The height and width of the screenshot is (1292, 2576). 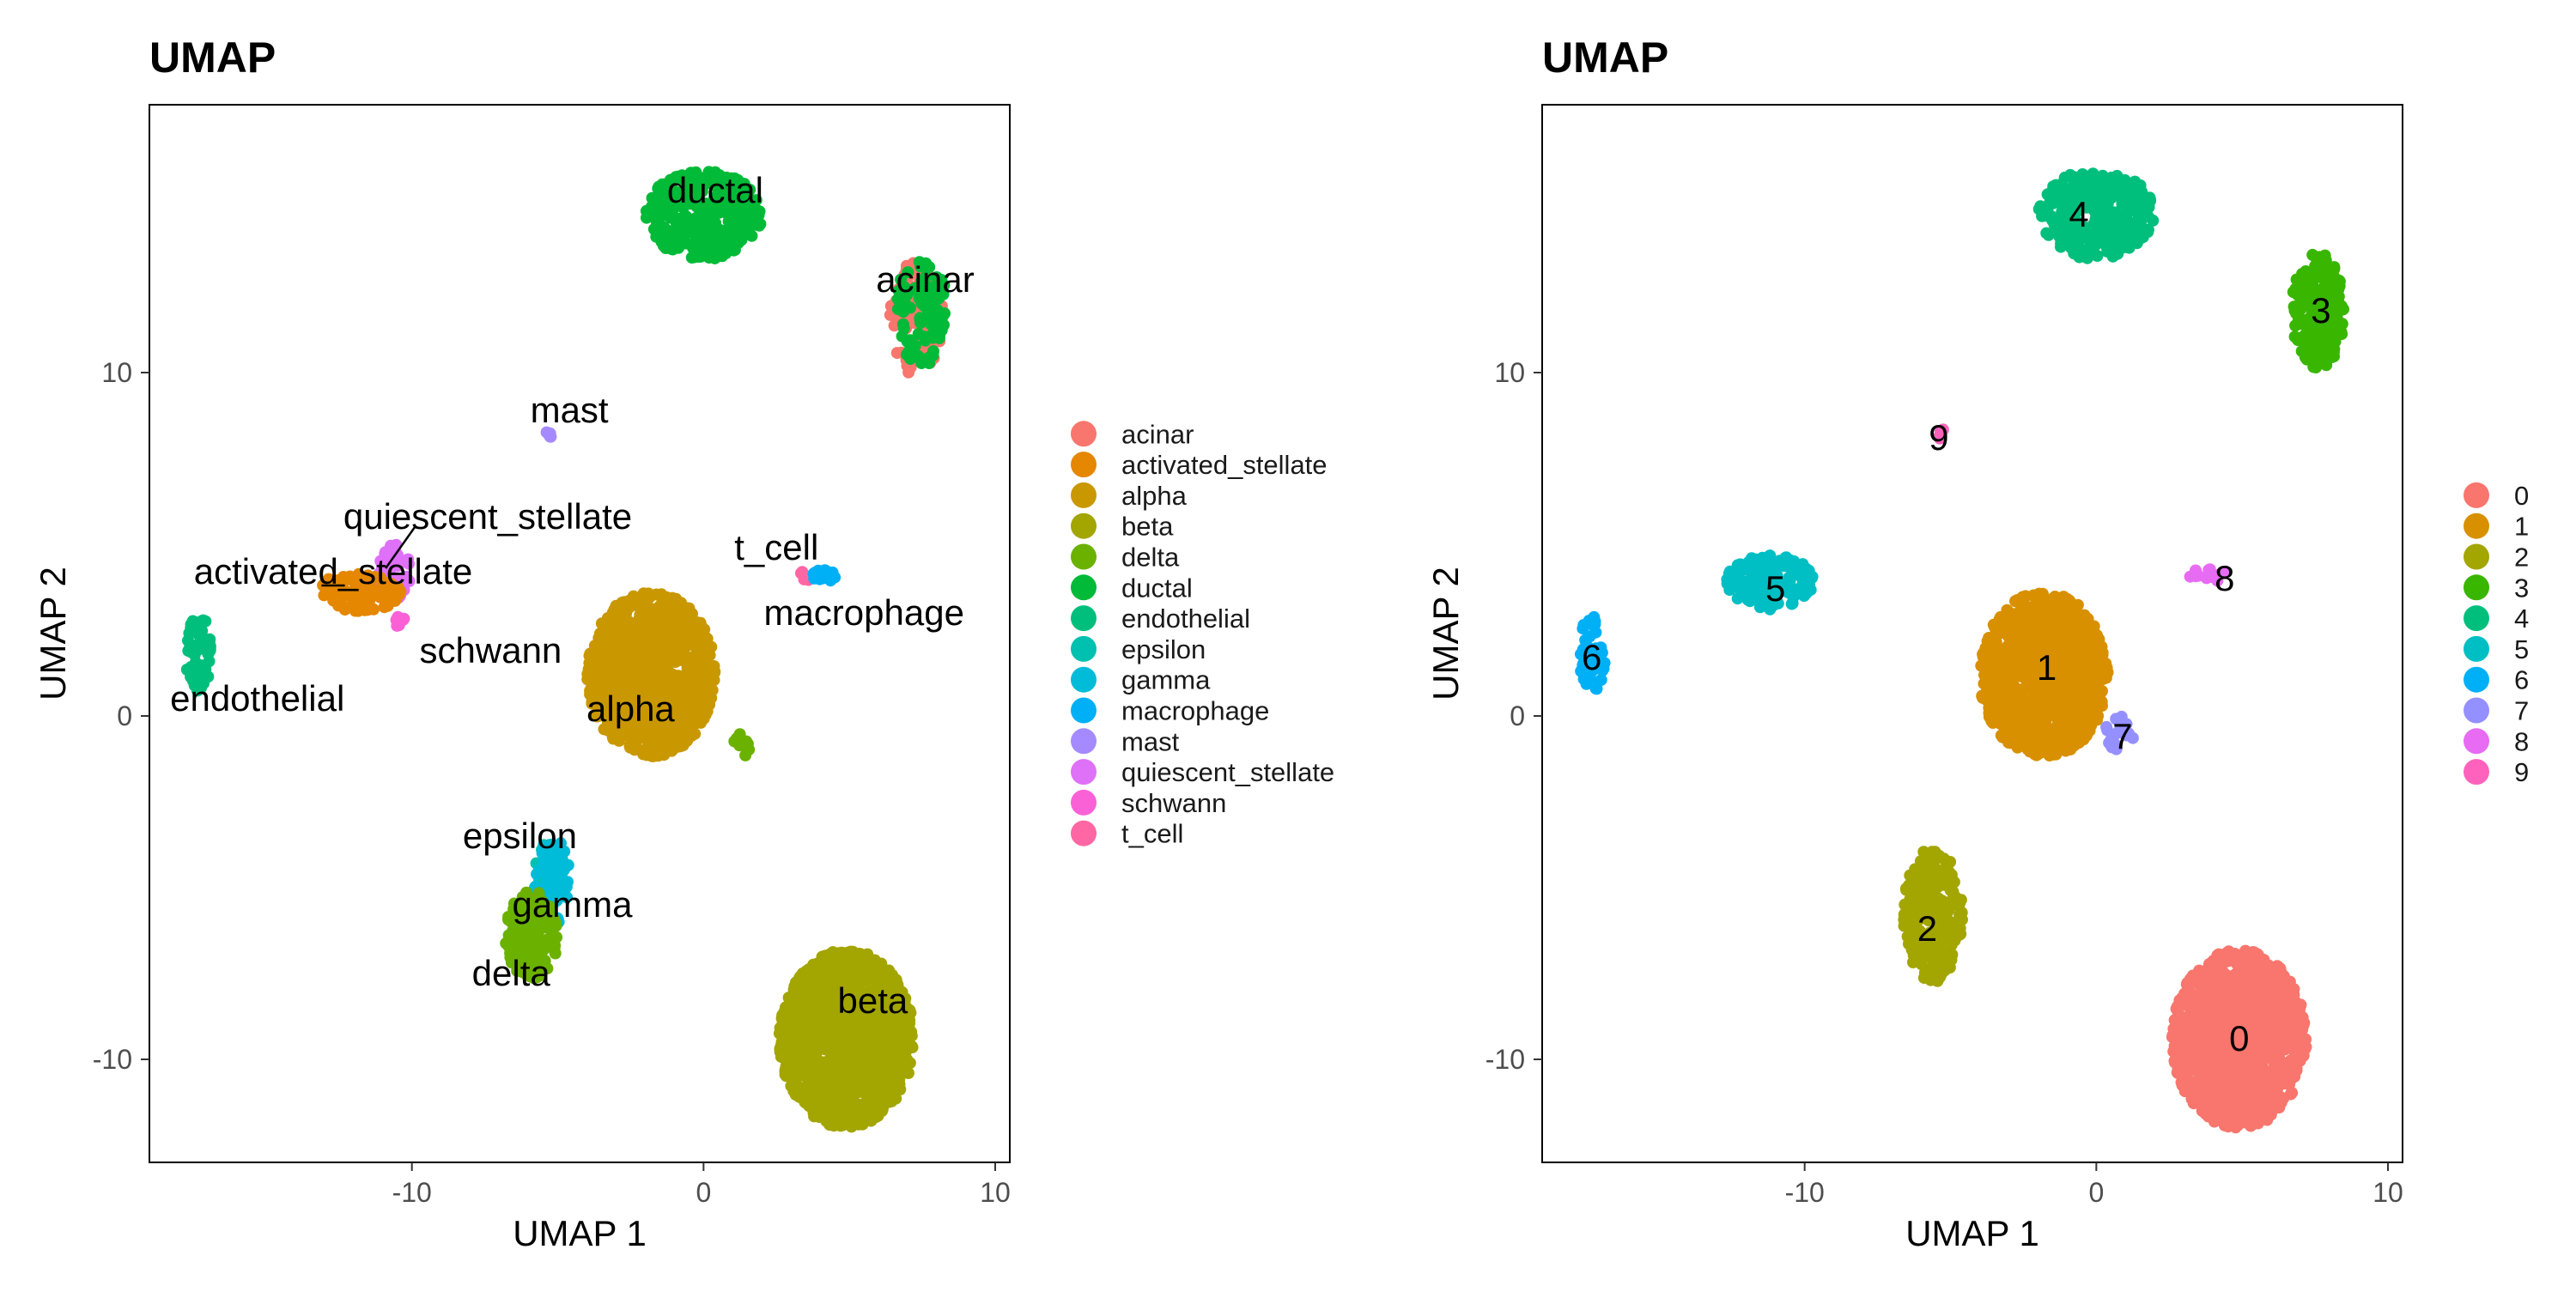 What do you see at coordinates (1132, 588) in the screenshot?
I see `legend-item: ductal` at bounding box center [1132, 588].